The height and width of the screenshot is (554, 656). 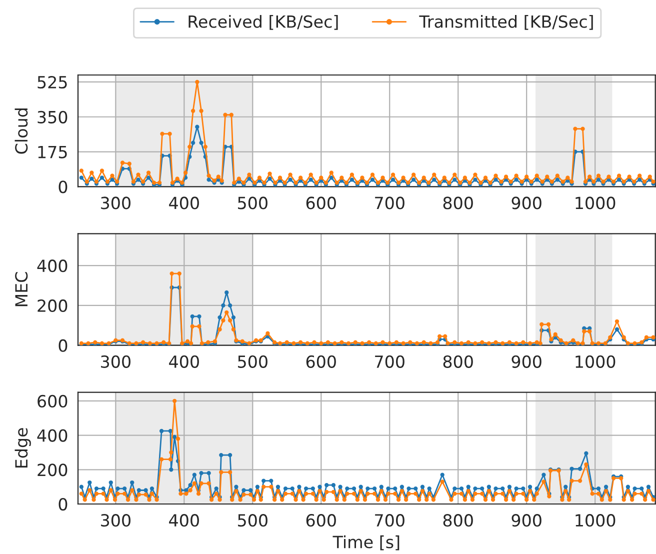 What do you see at coordinates (52, 152) in the screenshot?
I see `y-tick-label: 175` at bounding box center [52, 152].